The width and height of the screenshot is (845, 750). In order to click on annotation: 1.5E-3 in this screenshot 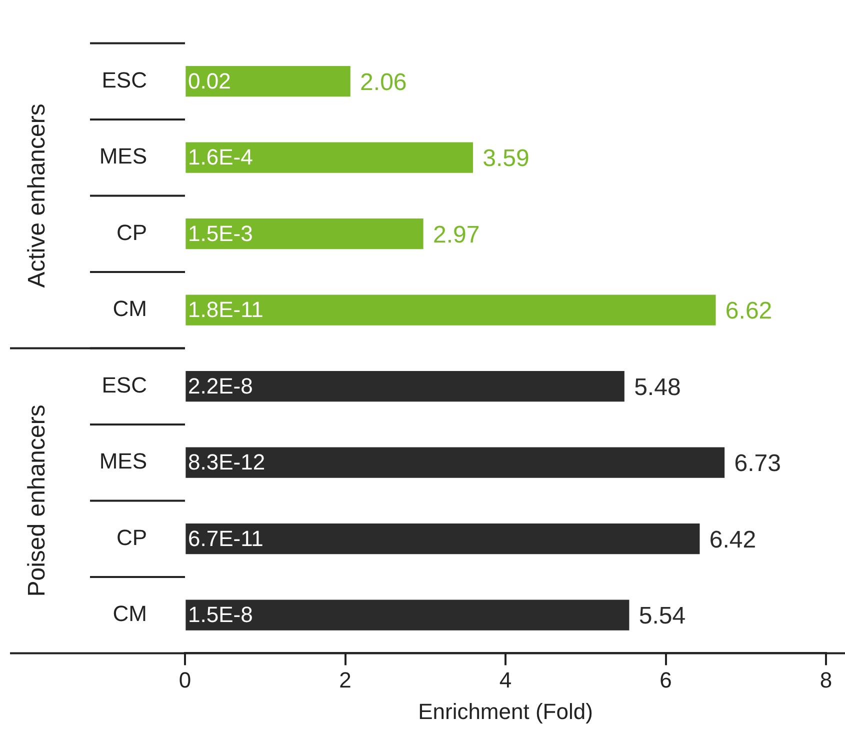, I will do `click(220, 233)`.